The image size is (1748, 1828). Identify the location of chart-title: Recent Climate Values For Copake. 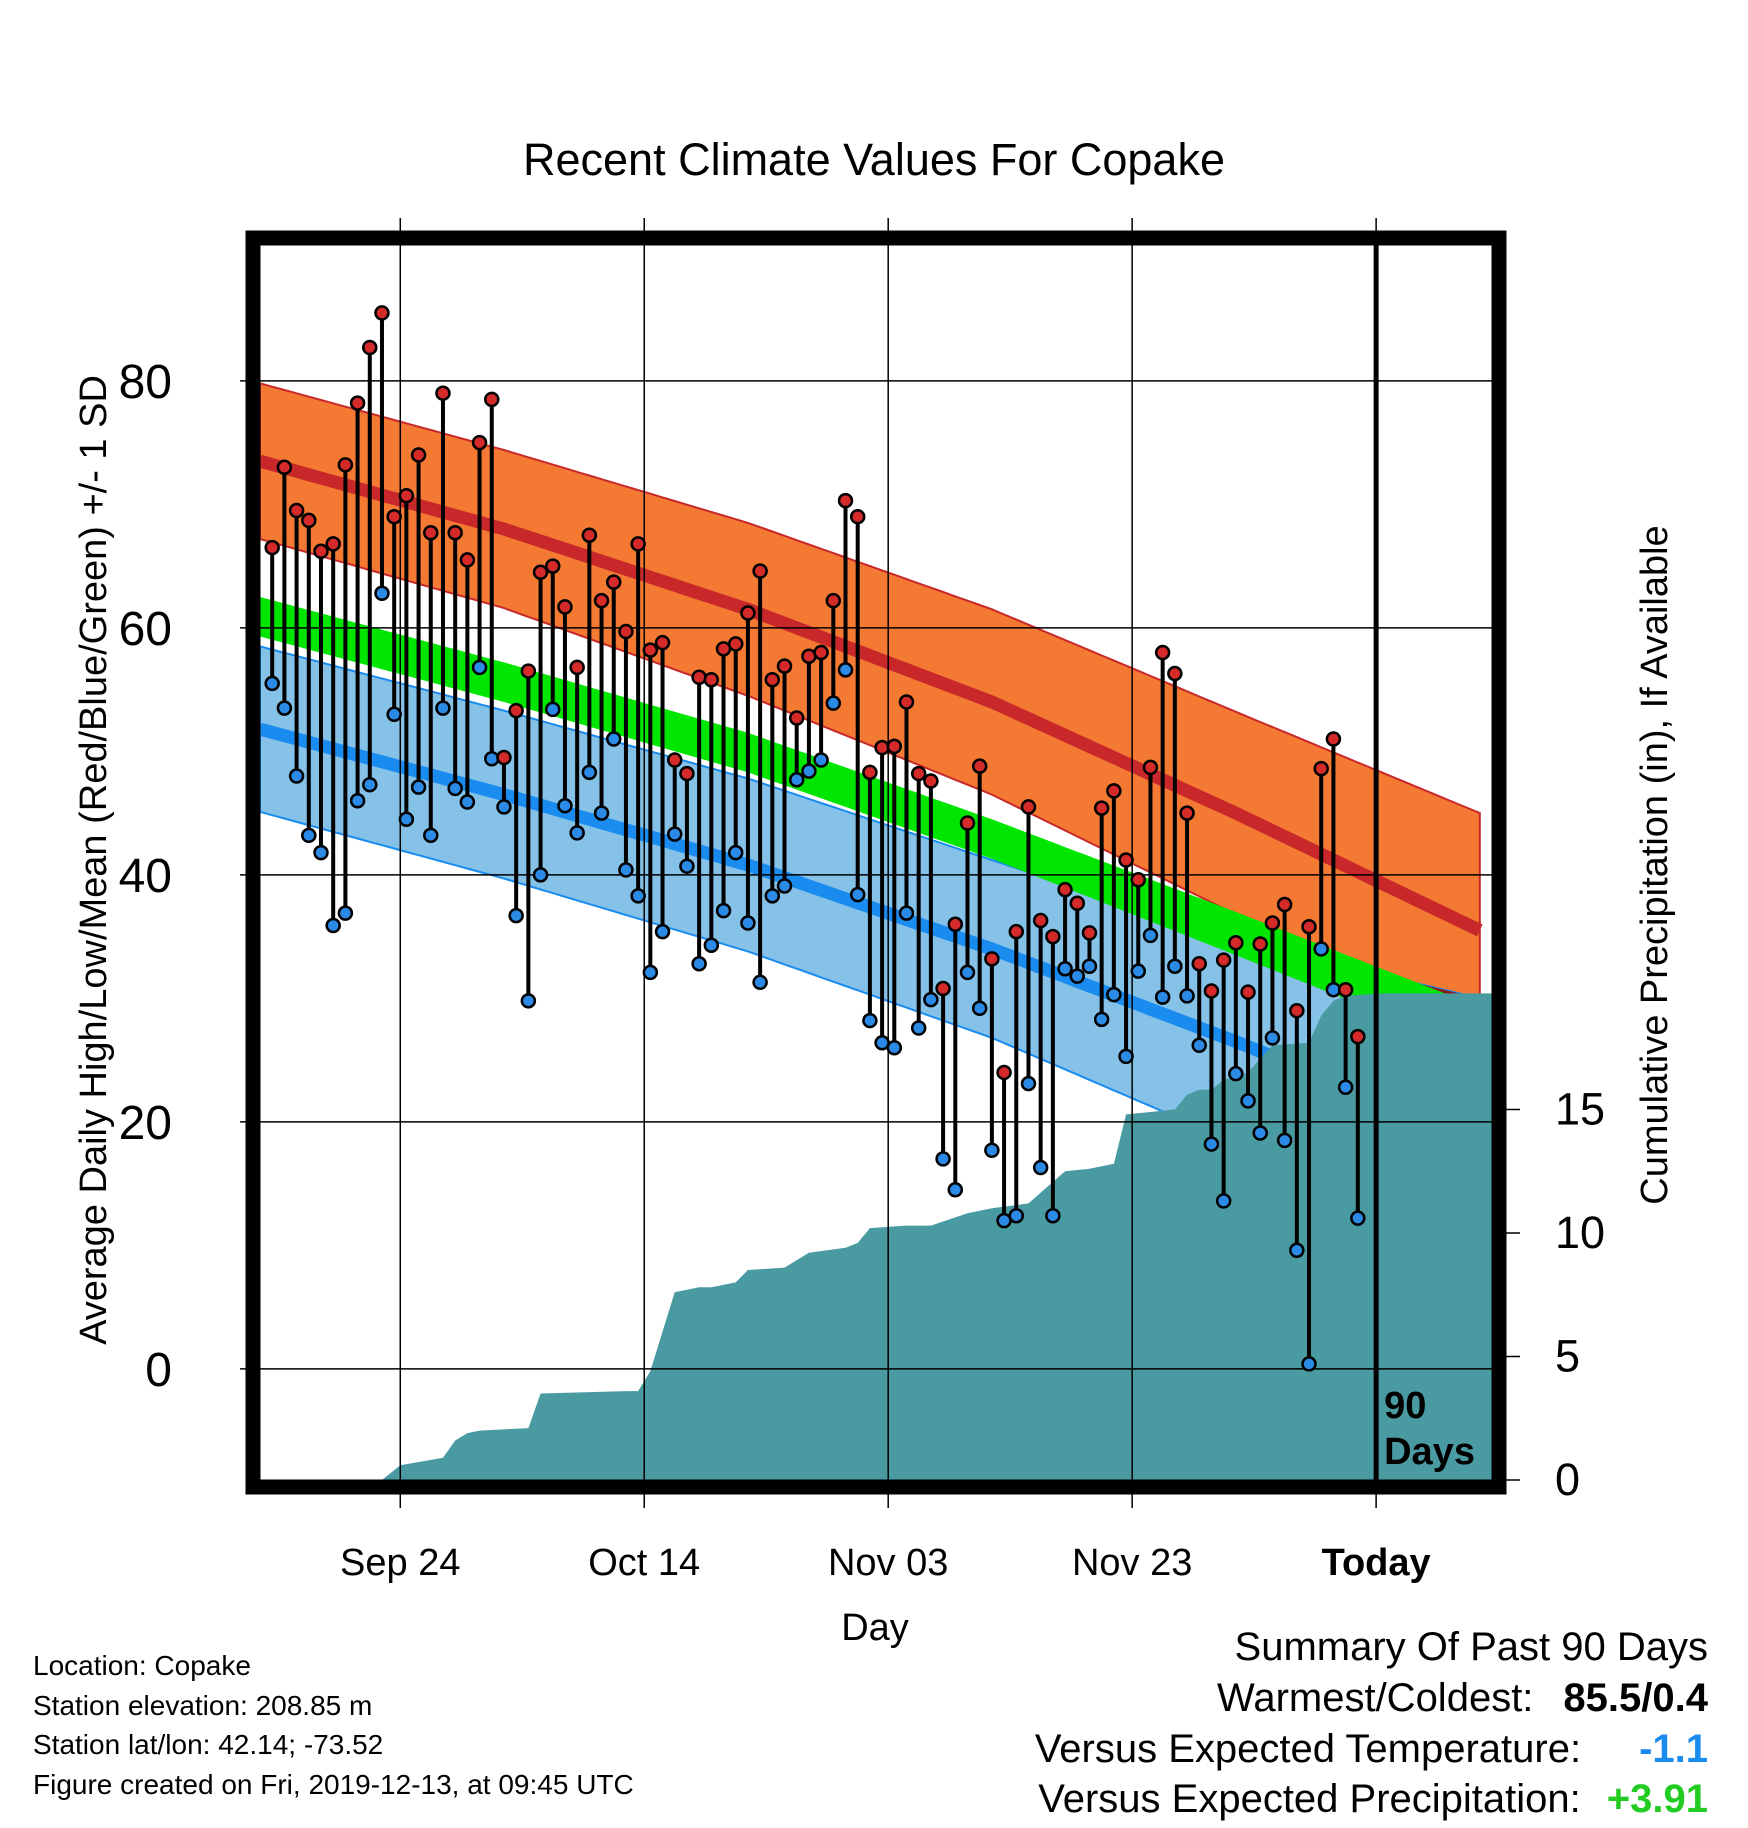
(874, 159).